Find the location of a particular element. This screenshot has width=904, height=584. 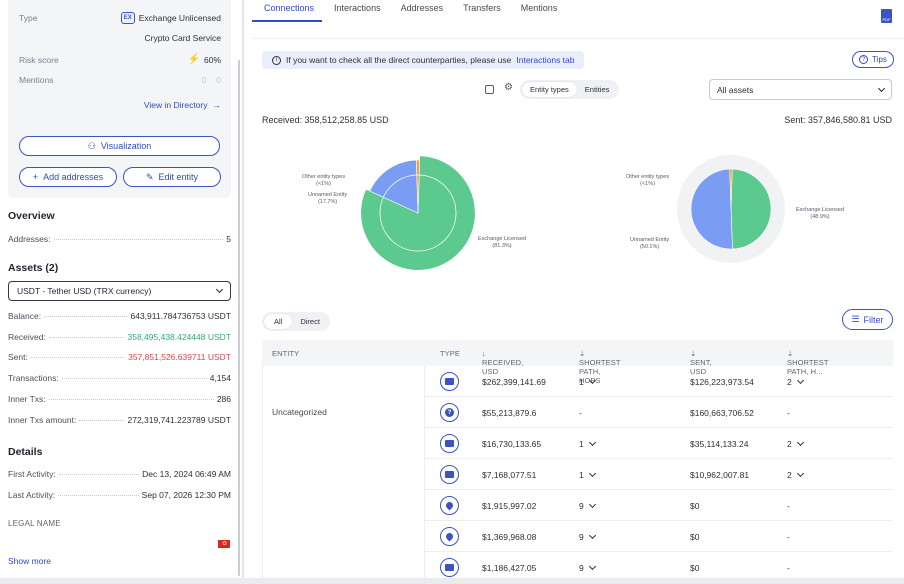

pie-inner-ring is located at coordinates (418, 213).